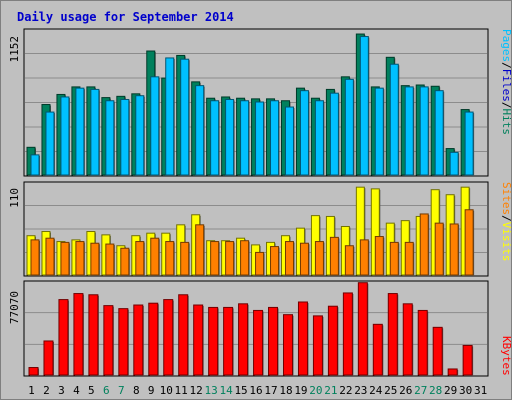  What do you see at coordinates (255, 390) in the screenshot?
I see `x-tick-label-16: 16` at bounding box center [255, 390].